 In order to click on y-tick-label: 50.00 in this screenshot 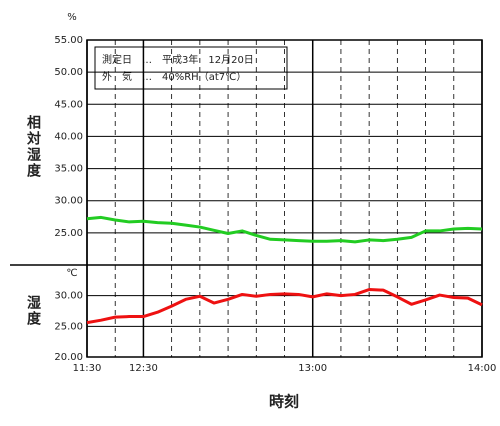, I will do `click(68, 72)`.